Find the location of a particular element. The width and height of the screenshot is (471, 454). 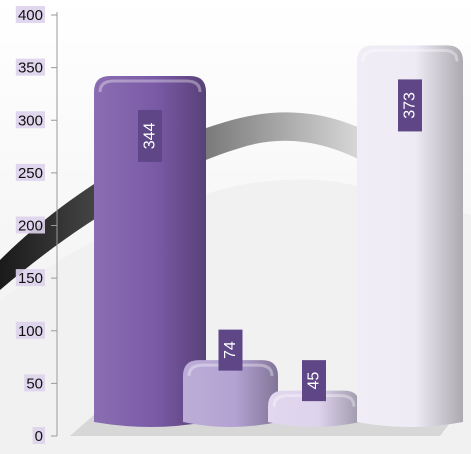

data-label: 45 is located at coordinates (314, 381).